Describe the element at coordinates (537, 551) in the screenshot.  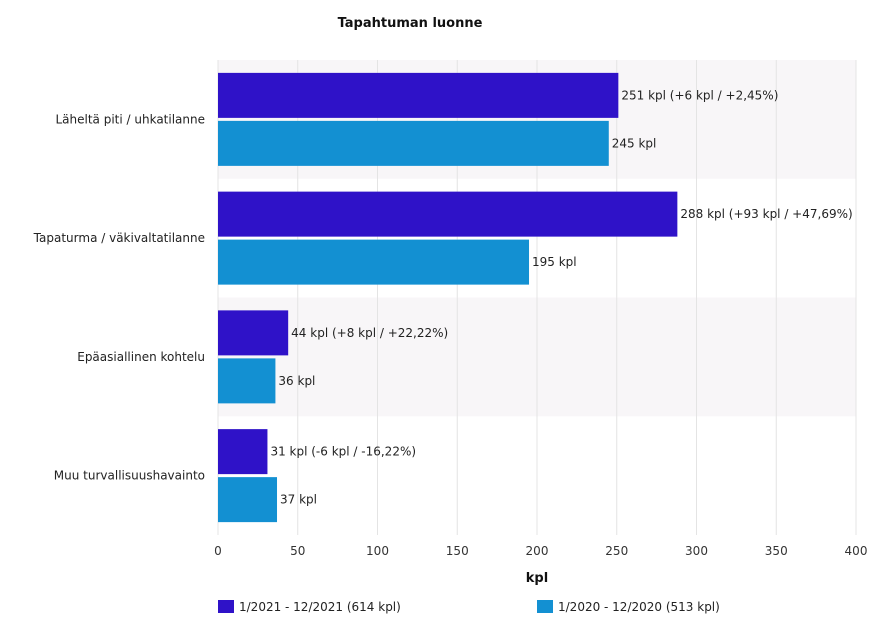
I see `x-tick-label: 200` at that location.